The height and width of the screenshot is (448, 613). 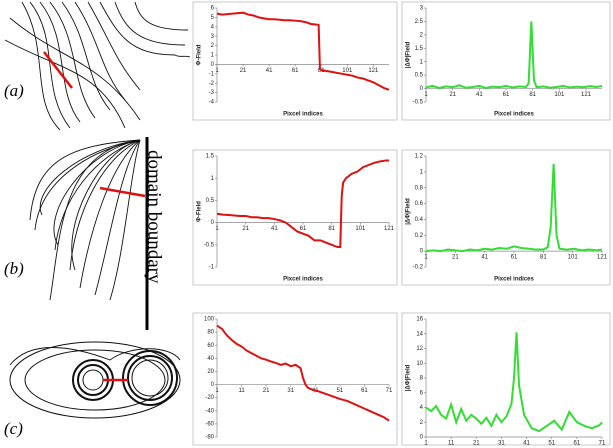 What do you see at coordinates (85, 220) in the screenshot?
I see `field-lines-b` at bounding box center [85, 220].